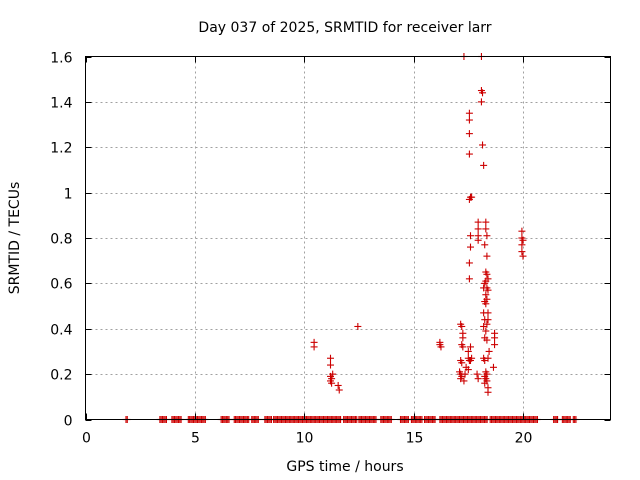 This screenshot has height=480, width=640. Describe the element at coordinates (61, 285) in the screenshot. I see `y-tick-label: 0.6` at that location.